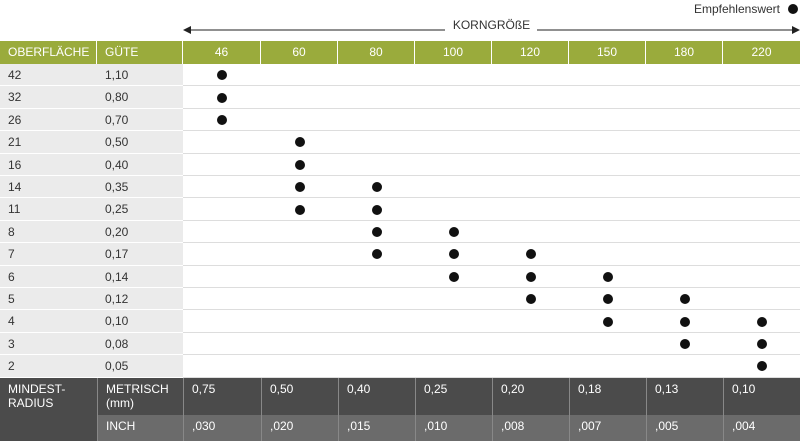 Image resolution: width=800 pixels, height=441 pixels. Describe the element at coordinates (140, 97) in the screenshot. I see `quality-cell: 0,80` at that location.